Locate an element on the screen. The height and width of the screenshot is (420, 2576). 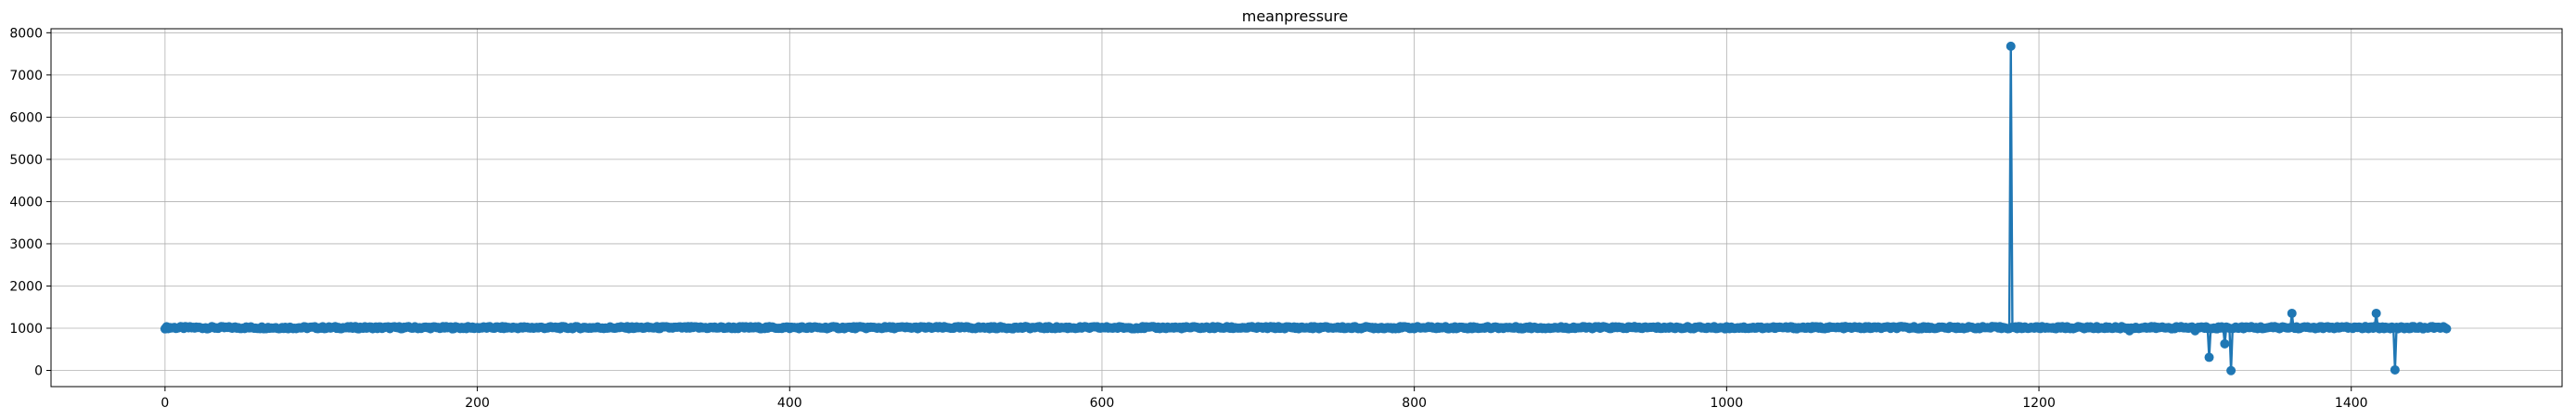
x-tick-label: 0 is located at coordinates (164, 403).